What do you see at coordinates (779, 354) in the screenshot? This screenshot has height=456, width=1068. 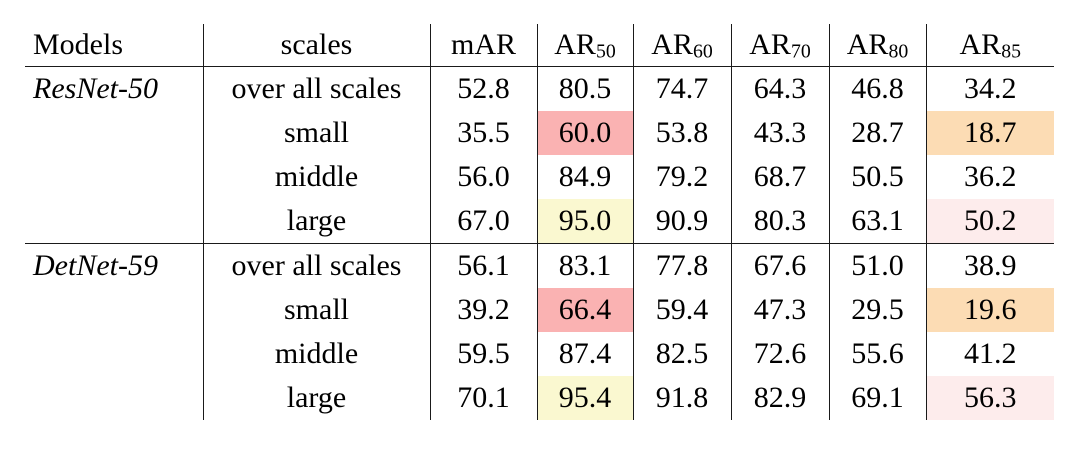 I see `value-cell: 72.6` at bounding box center [779, 354].